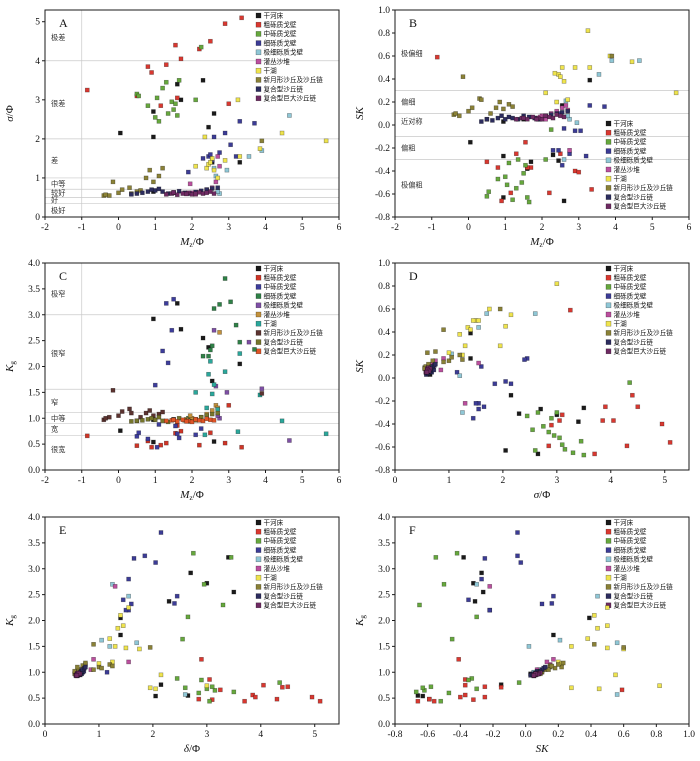  I want to click on legend-label: 复合型巨大沙丘链, so click(290, 351).